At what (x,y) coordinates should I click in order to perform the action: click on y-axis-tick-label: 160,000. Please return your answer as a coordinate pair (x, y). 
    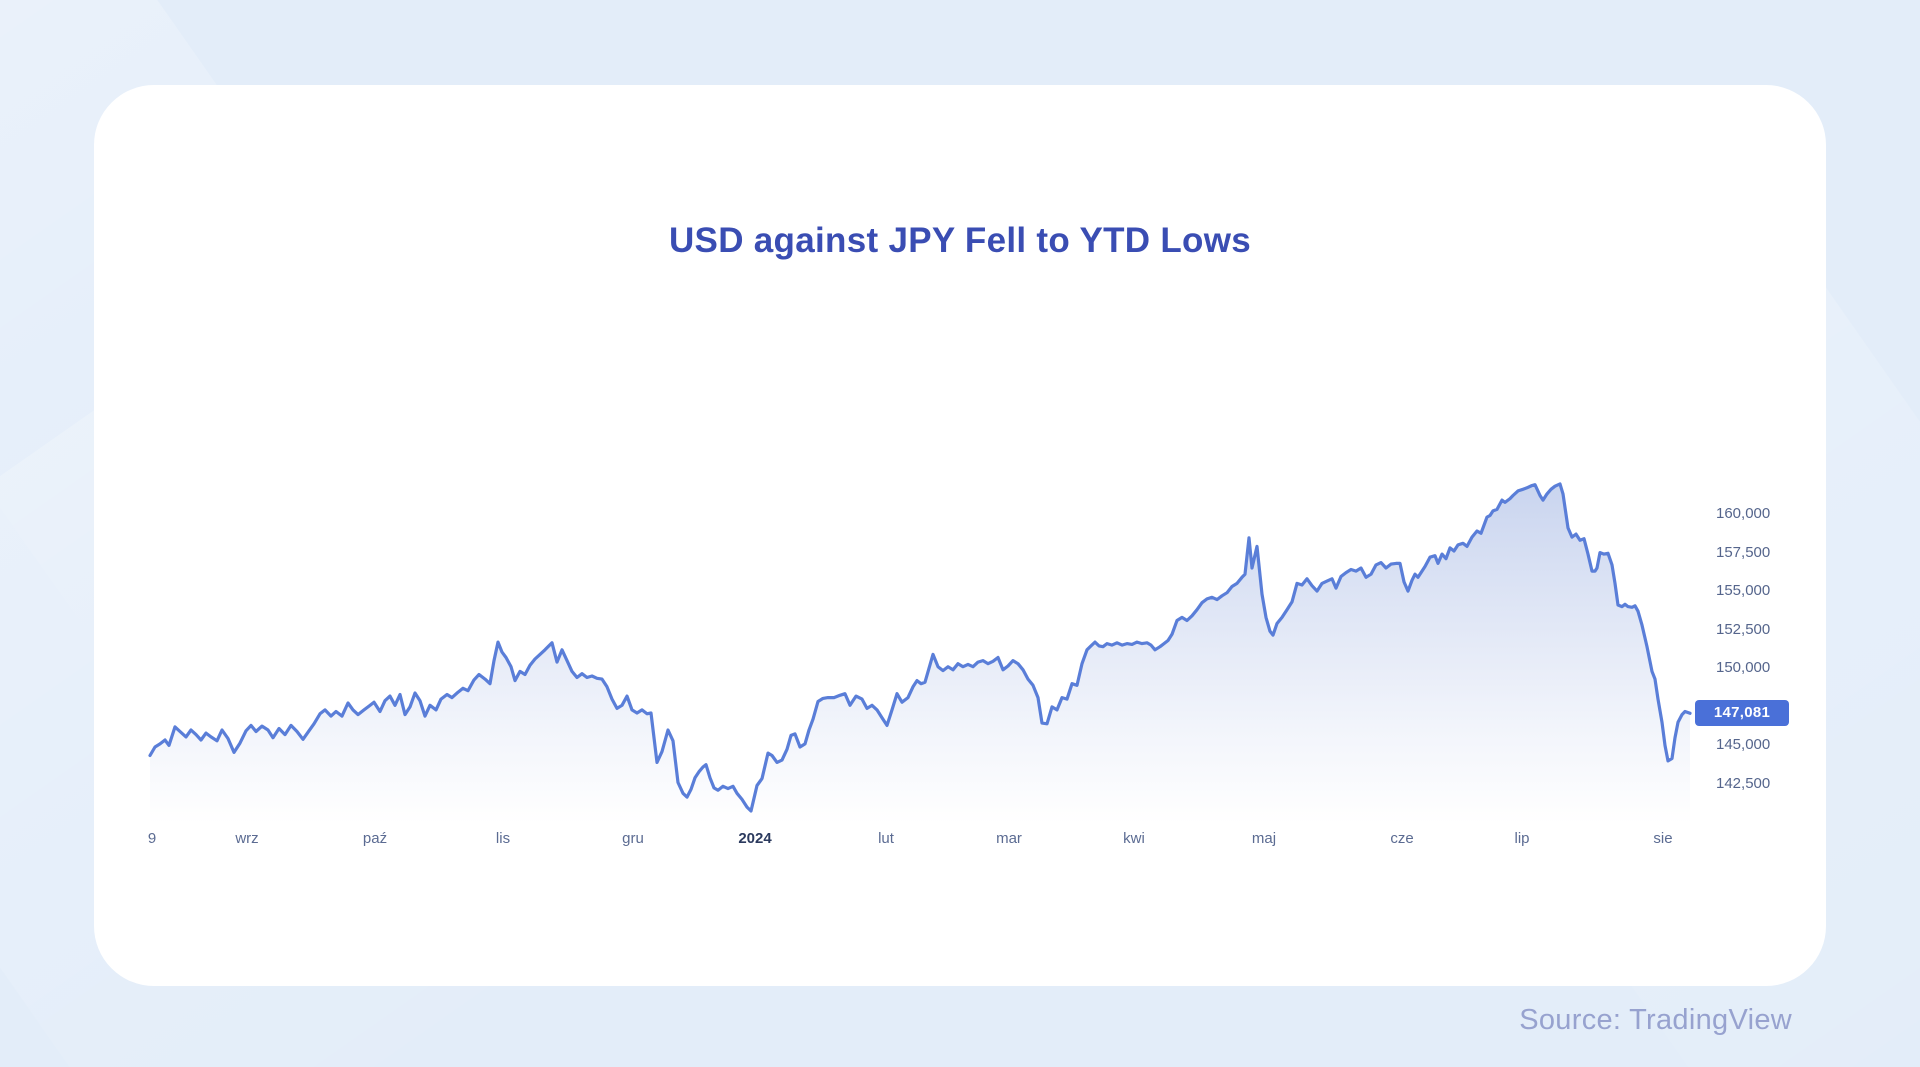
    Looking at the image, I should click on (1743, 513).